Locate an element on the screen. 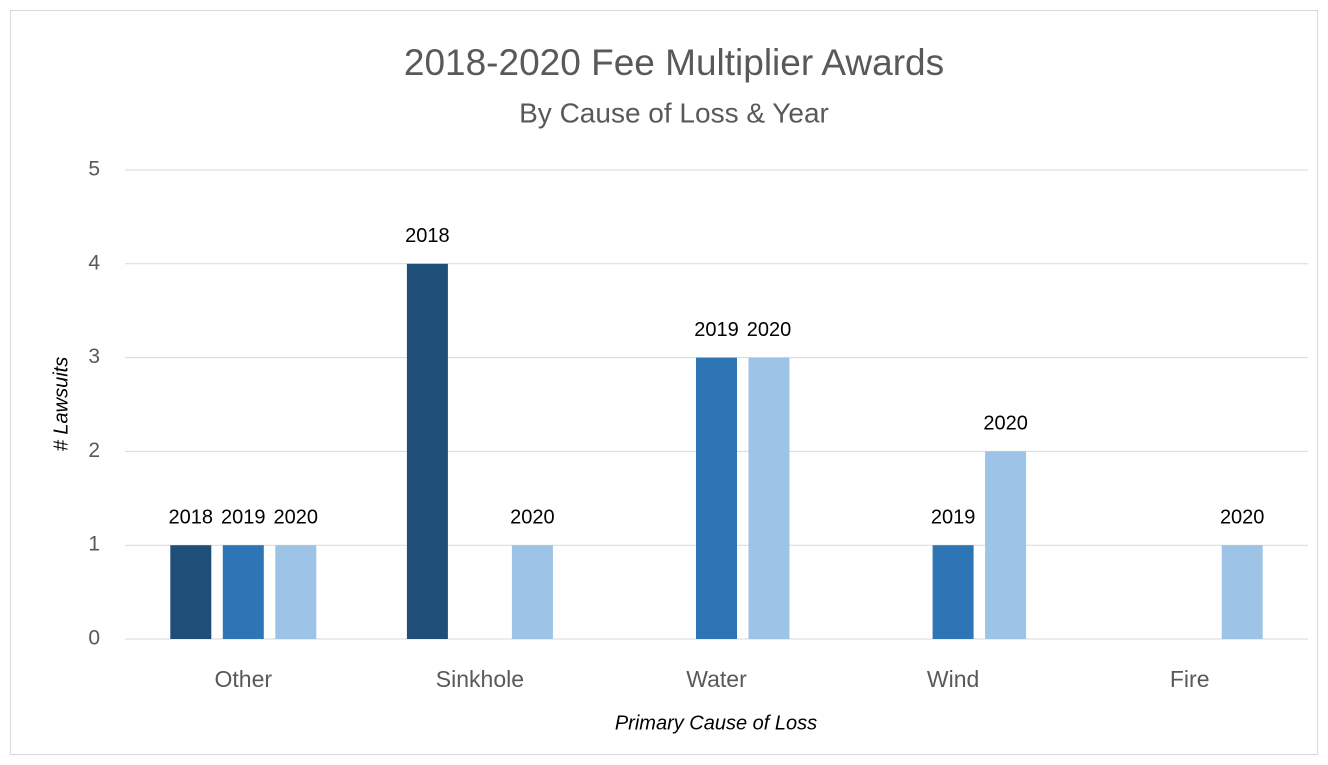  y-axis-label: # Lawsuits is located at coordinates (61, 404).